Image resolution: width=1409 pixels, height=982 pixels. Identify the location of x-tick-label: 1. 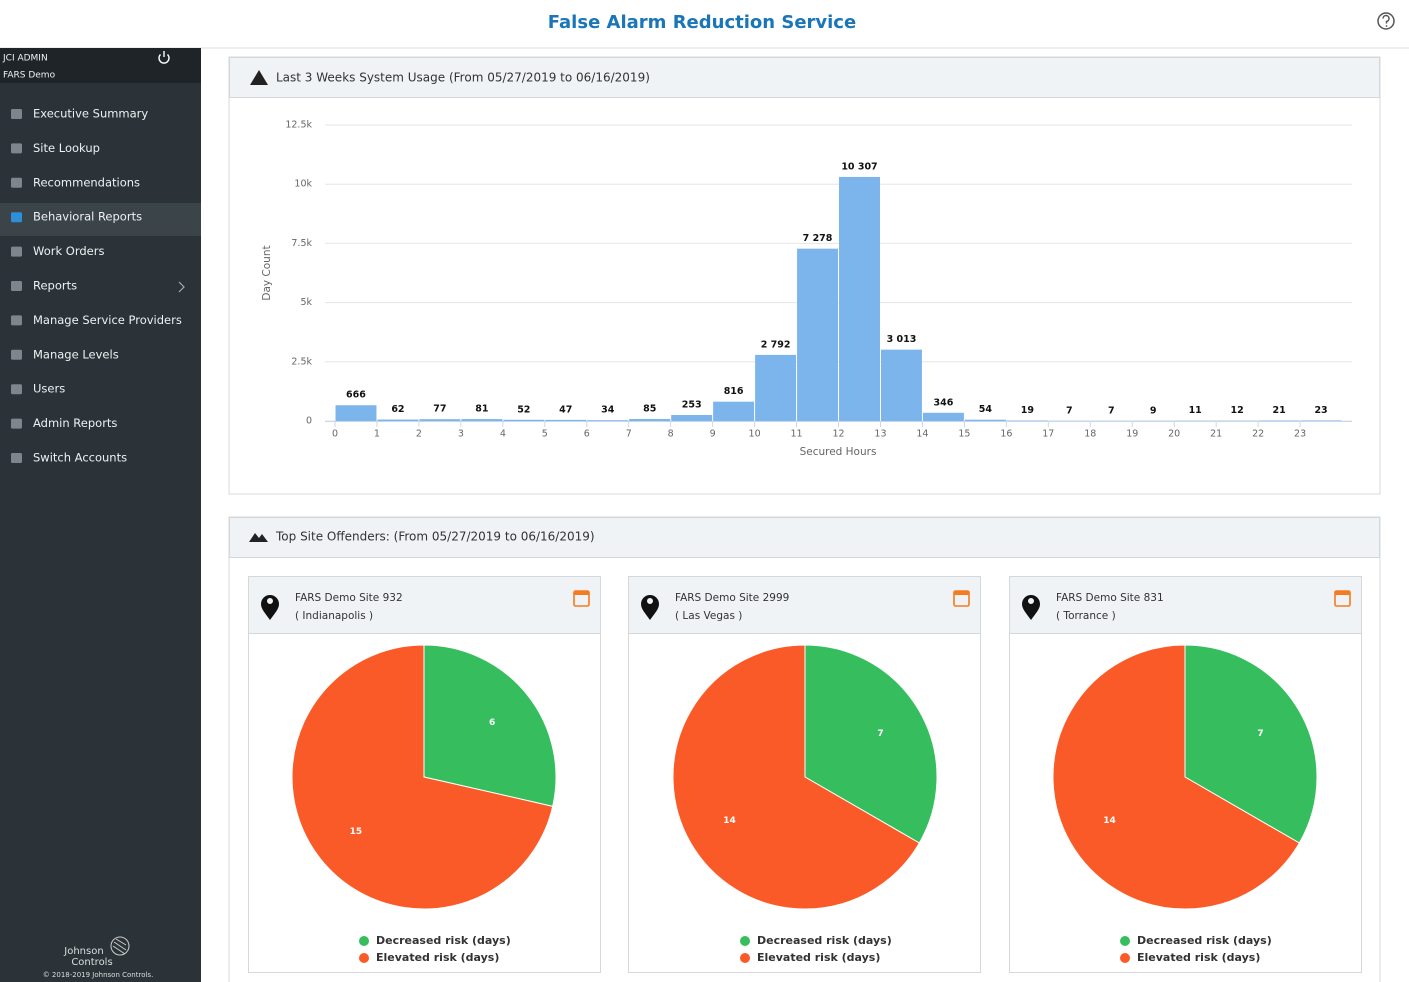
(377, 434).